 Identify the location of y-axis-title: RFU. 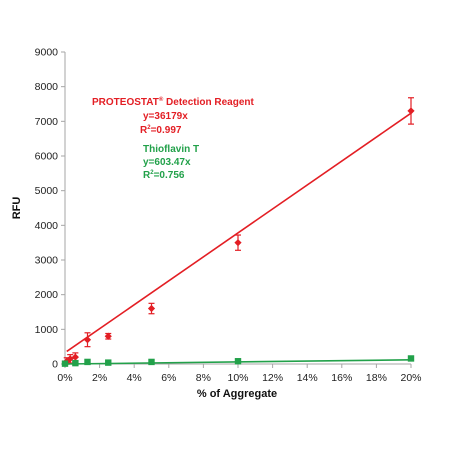
(17, 208).